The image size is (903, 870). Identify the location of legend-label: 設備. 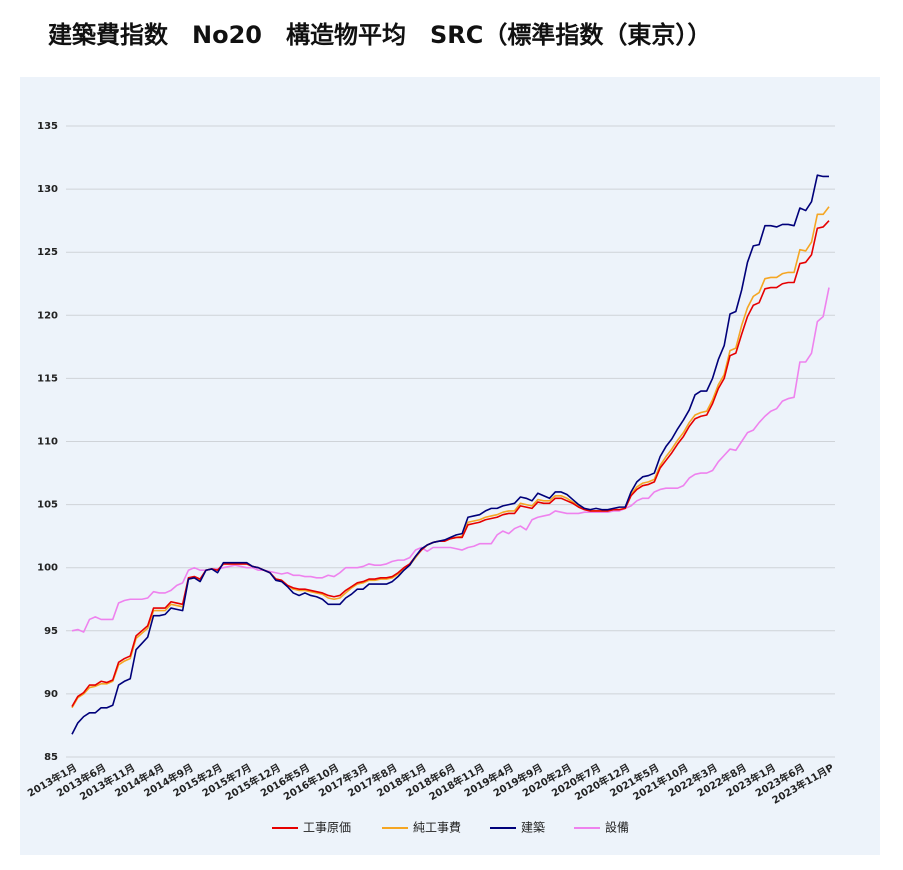
(617, 827).